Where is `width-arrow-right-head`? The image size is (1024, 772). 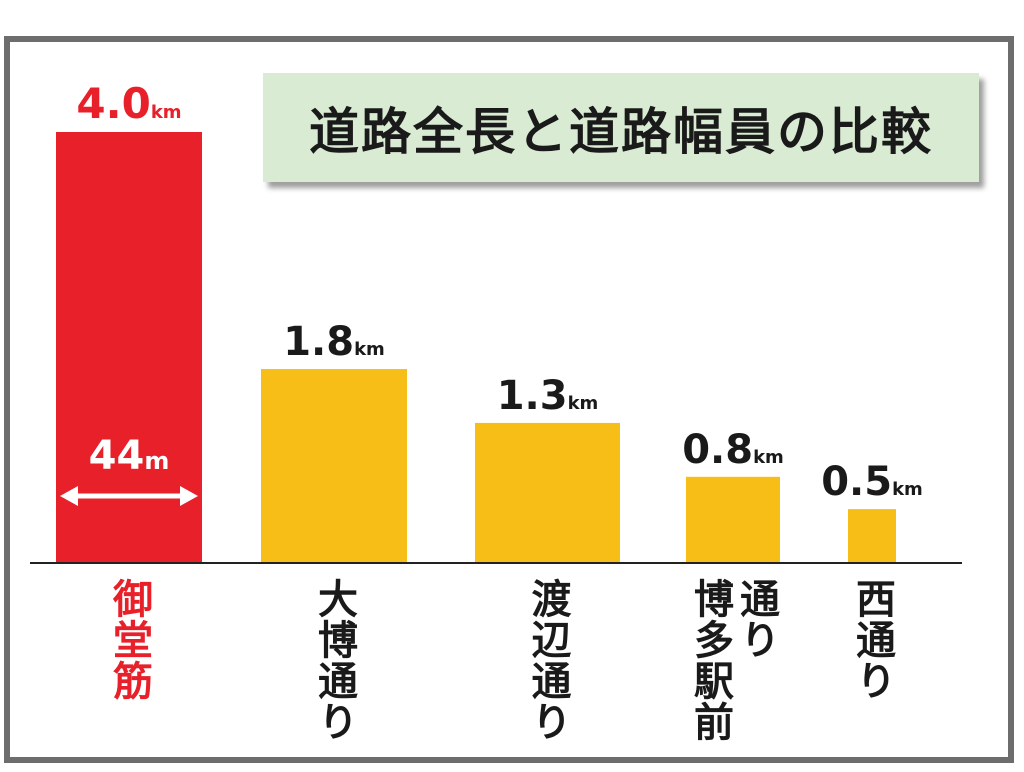
width-arrow-right-head is located at coordinates (189, 496).